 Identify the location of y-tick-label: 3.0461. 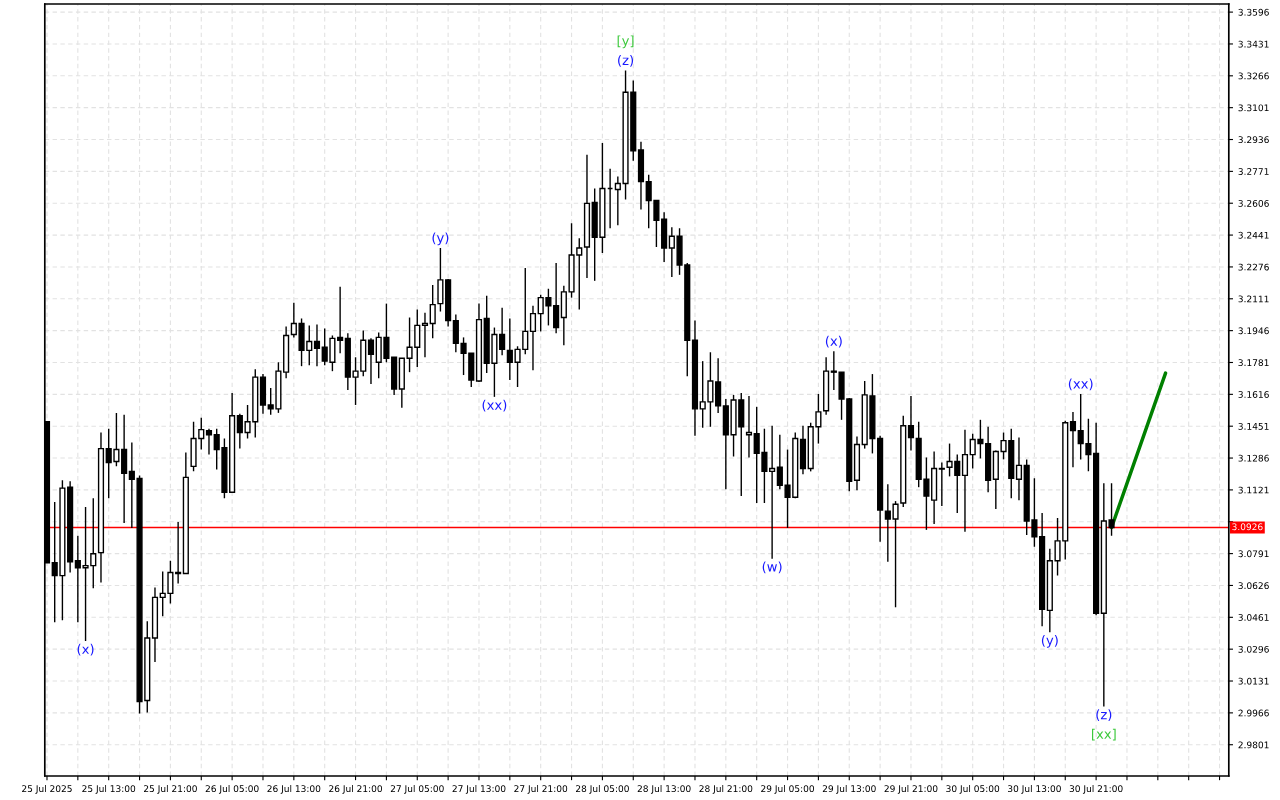
(1253, 617).